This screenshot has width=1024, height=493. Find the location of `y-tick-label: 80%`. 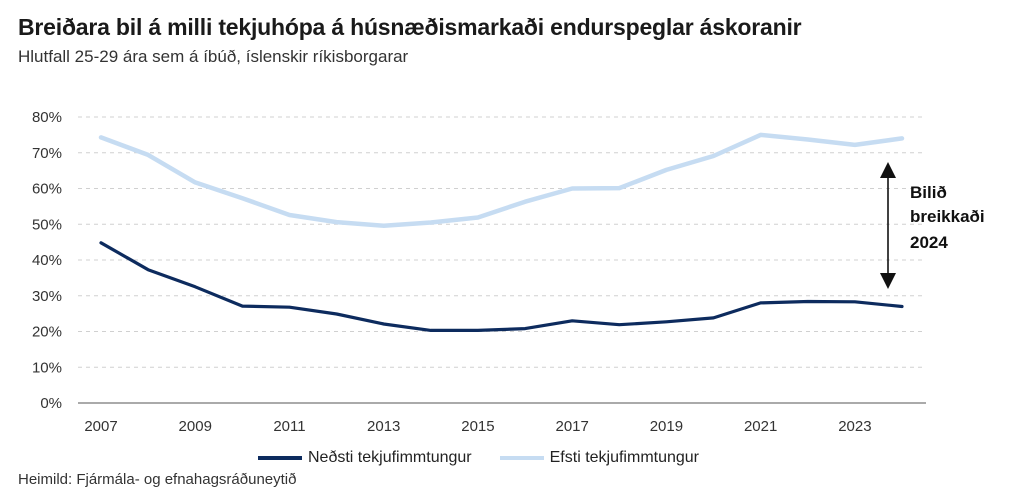

y-tick-label: 80% is located at coordinates (47, 117).